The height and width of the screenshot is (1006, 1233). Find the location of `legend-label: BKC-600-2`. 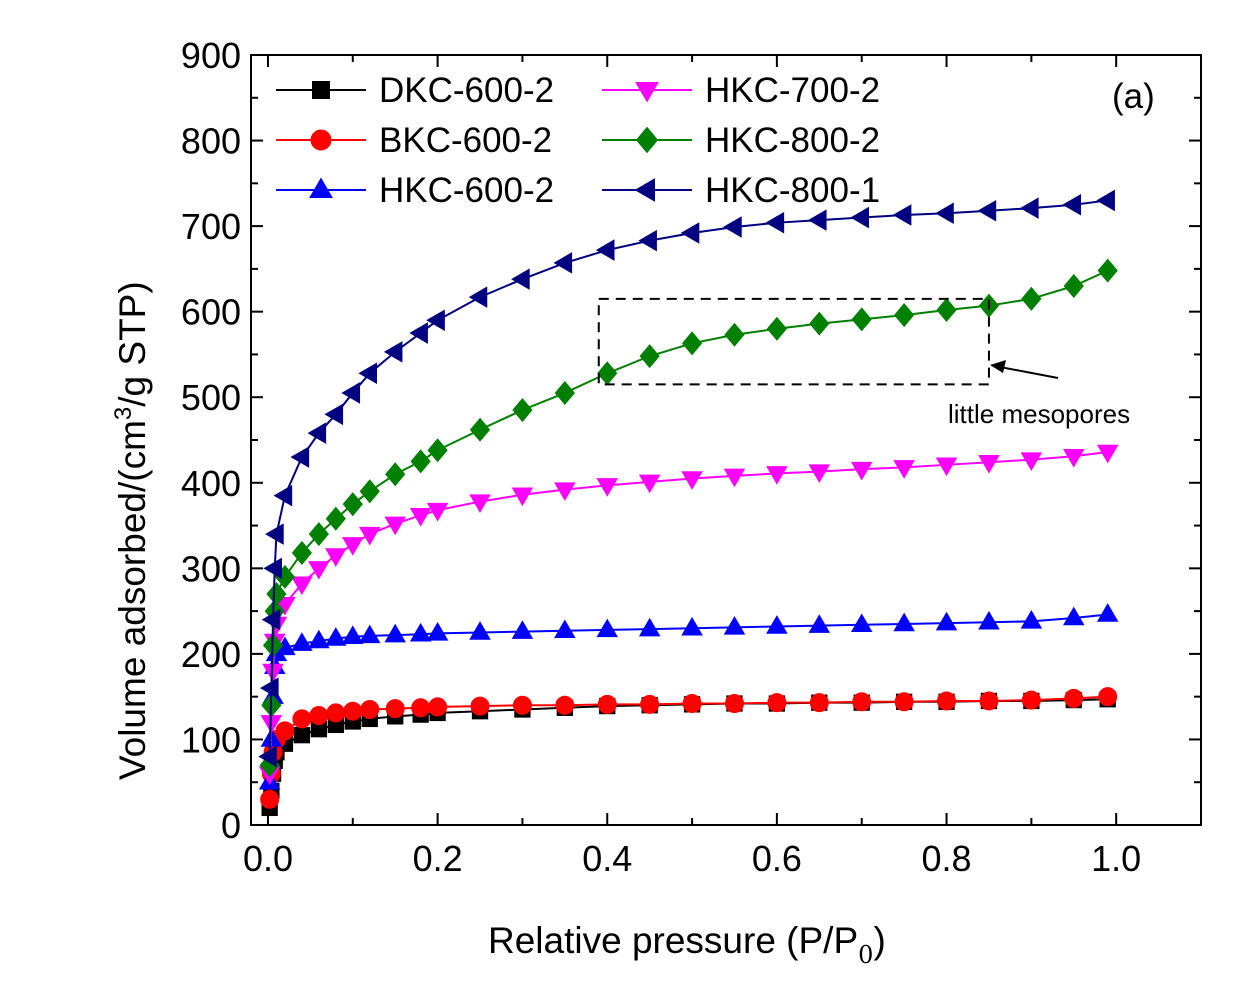

legend-label: BKC-600-2 is located at coordinates (465, 140).